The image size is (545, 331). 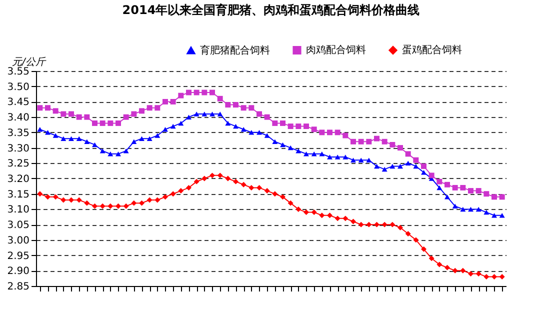 What do you see at coordinates (18, 148) in the screenshot?
I see `y-tick-label: 3.30` at bounding box center [18, 148].